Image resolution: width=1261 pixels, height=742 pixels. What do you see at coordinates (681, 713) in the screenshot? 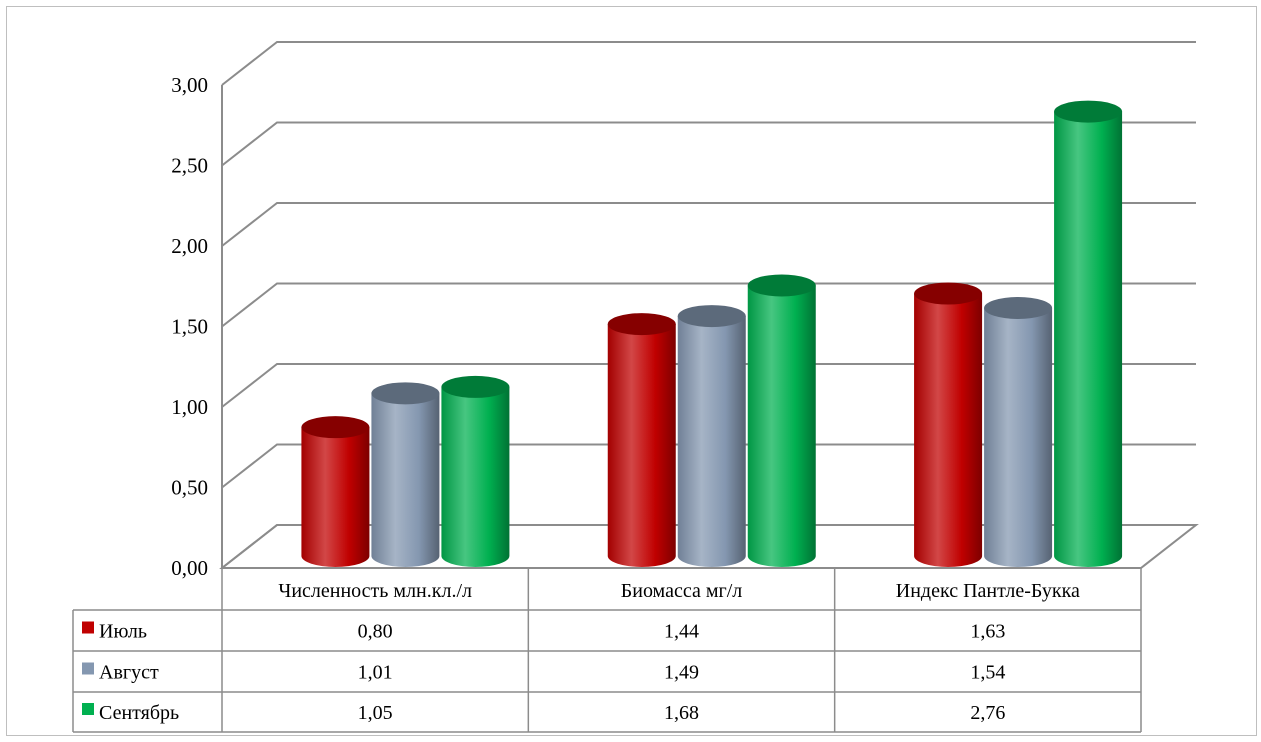
I see `data-label: 1,68` at bounding box center [681, 713].